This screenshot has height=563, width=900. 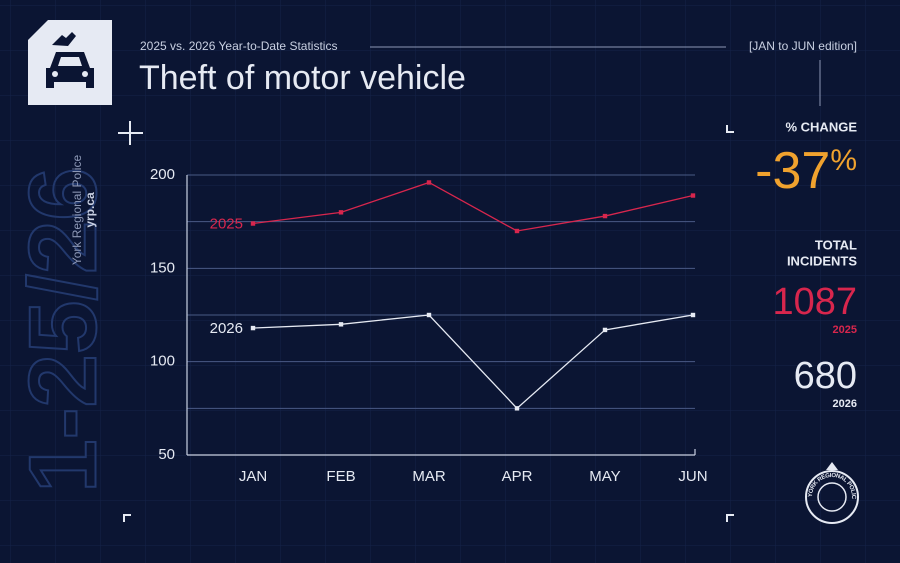 What do you see at coordinates (822, 260) in the screenshot?
I see `totals-label: INCIDENTS` at bounding box center [822, 260].